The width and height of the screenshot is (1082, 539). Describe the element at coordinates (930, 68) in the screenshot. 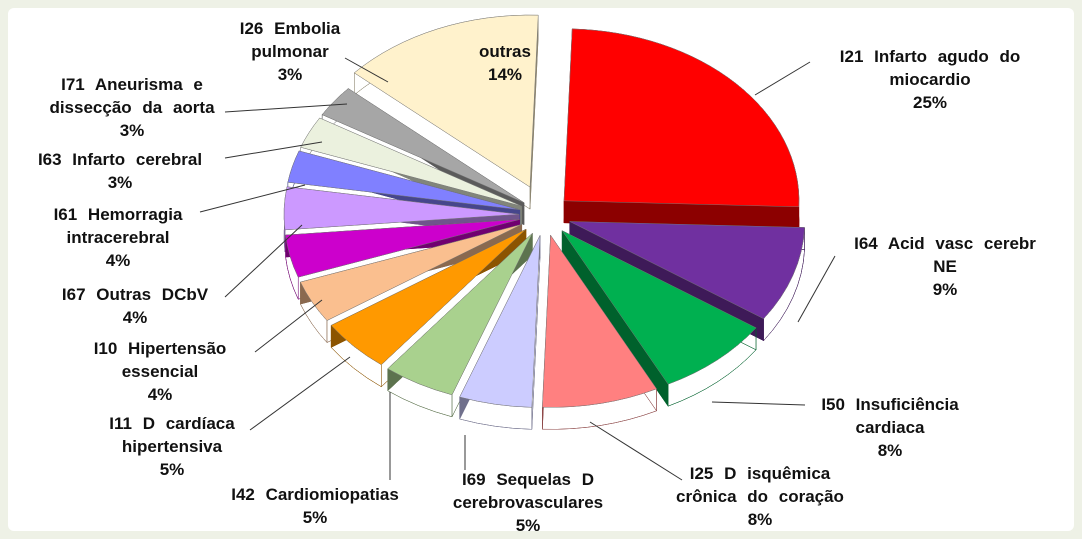

I see `category-label: I21 Infarto agudo do miocardio` at that location.